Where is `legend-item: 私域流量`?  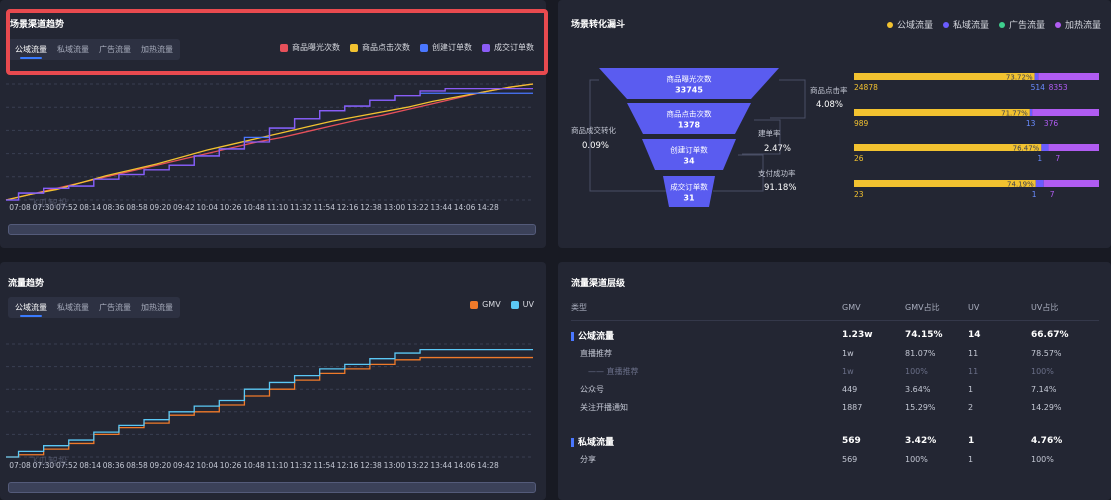
legend-item: 私域流量 is located at coordinates (965, 24).